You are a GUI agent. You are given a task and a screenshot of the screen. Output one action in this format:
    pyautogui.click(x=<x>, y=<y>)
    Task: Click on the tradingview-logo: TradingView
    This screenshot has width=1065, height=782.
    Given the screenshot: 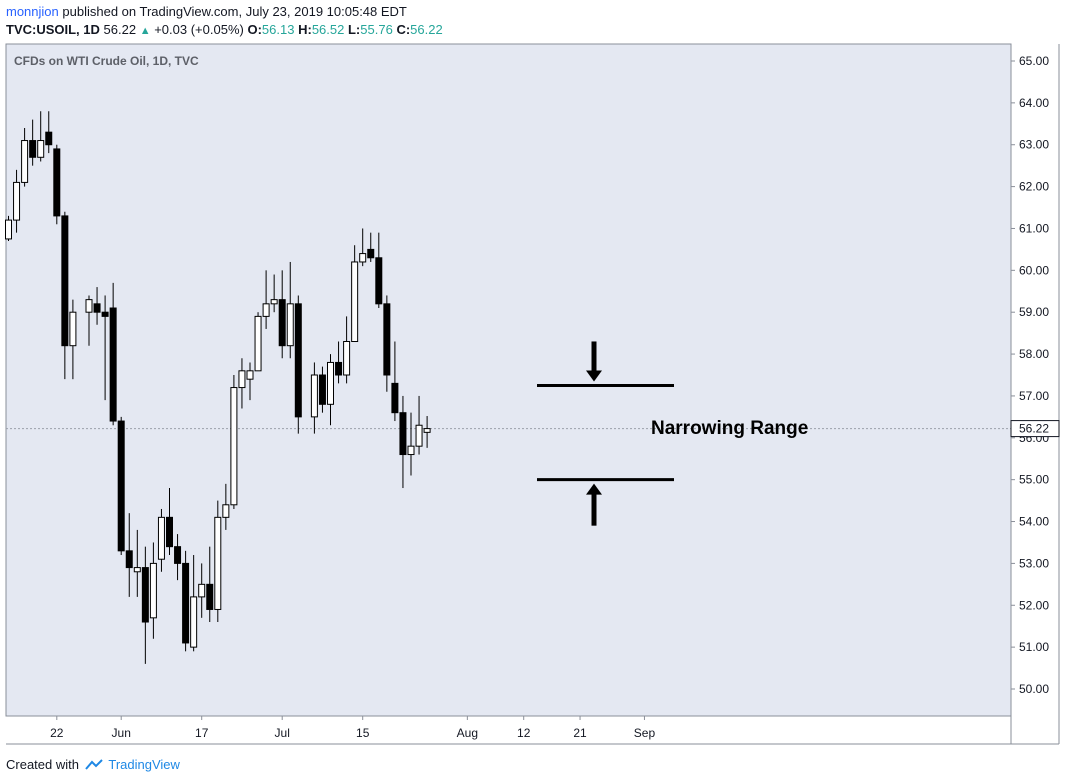 What is the action you would take?
    pyautogui.click(x=131, y=764)
    